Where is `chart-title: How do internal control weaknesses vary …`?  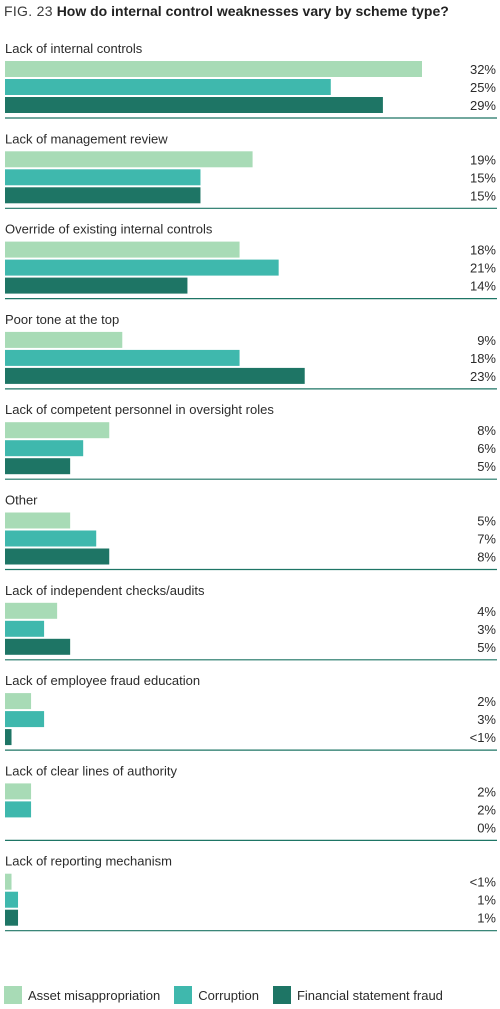 chart-title: How do internal control weaknesses vary … is located at coordinates (252, 11).